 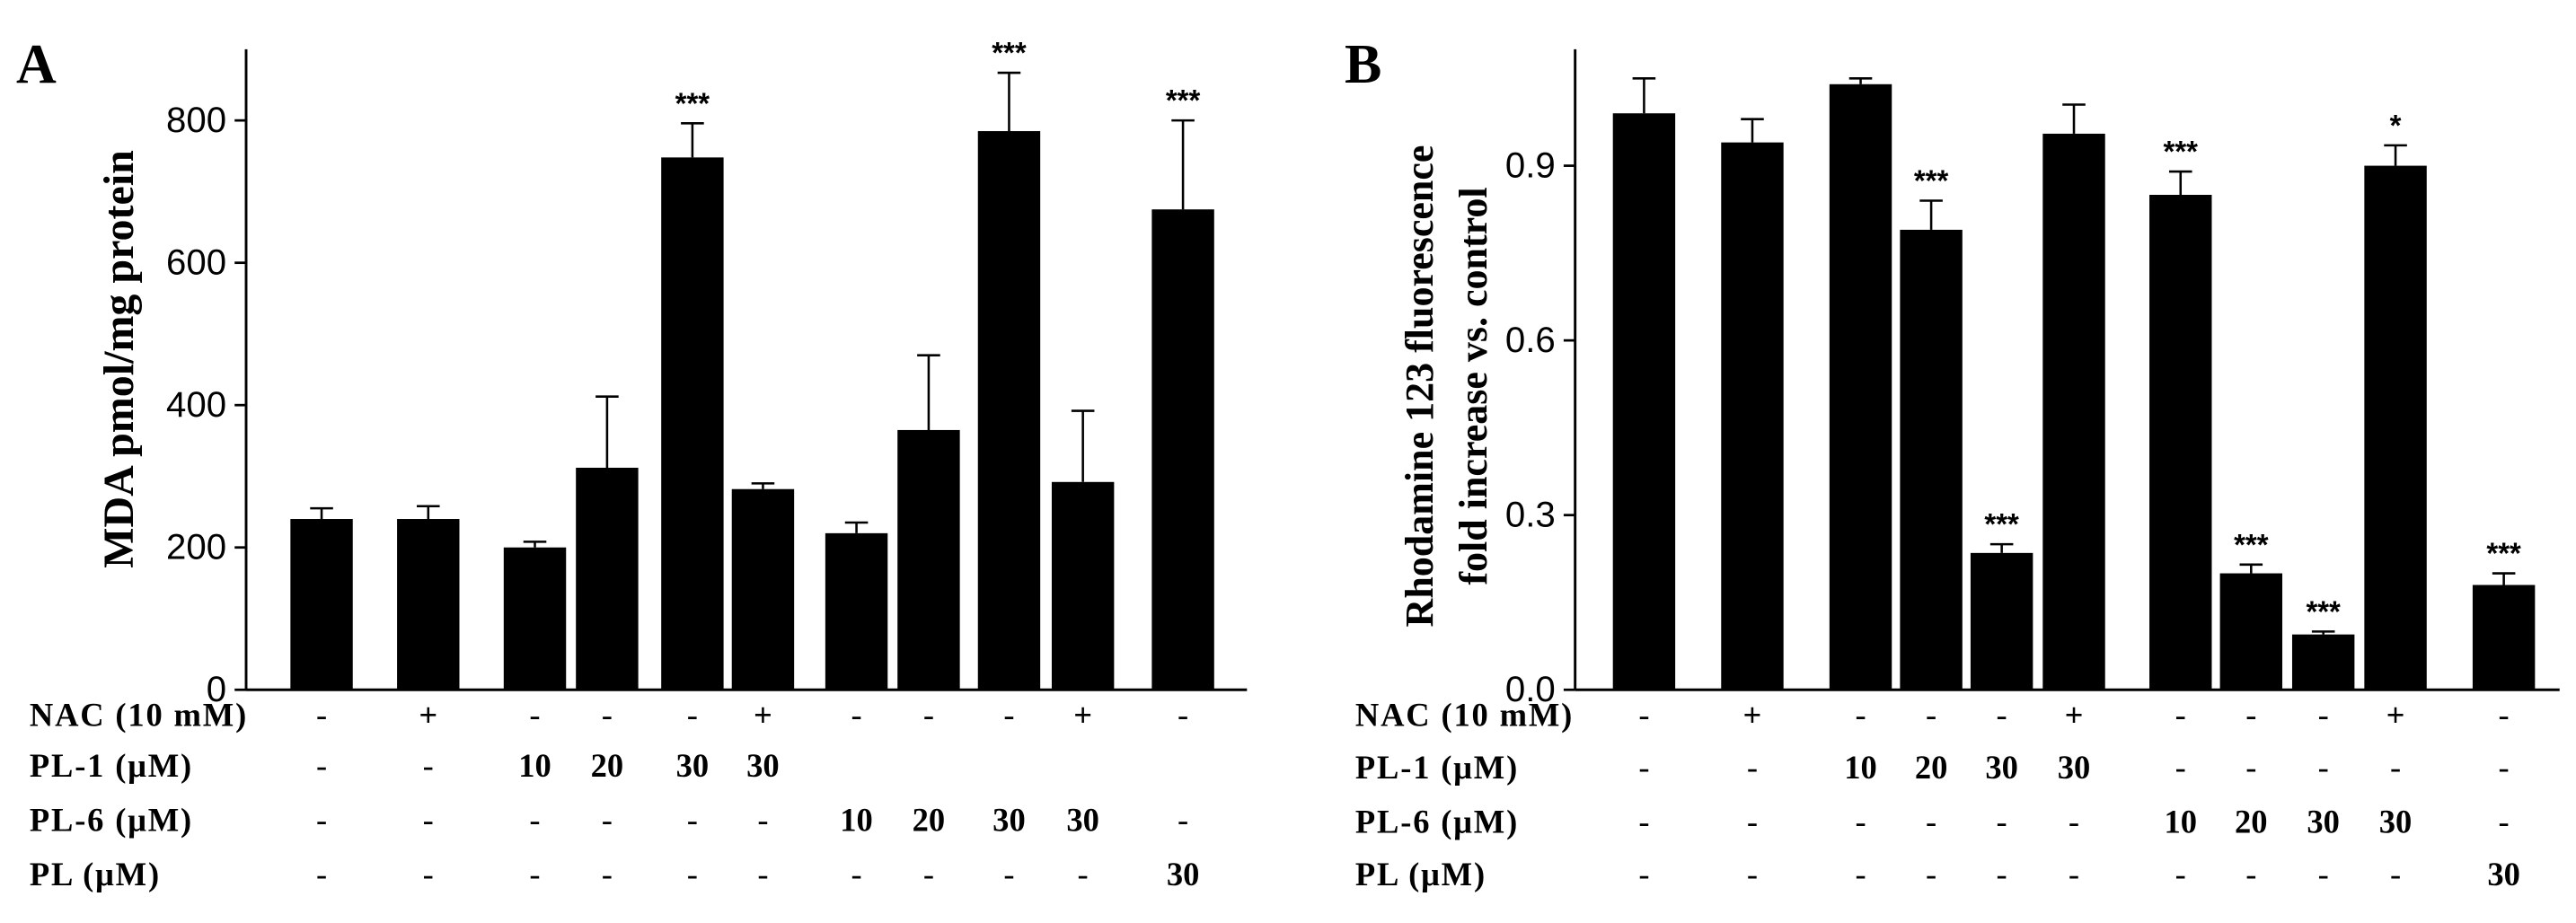 I want to click on panel-a-y-tick-label: 0, so click(x=216, y=689).